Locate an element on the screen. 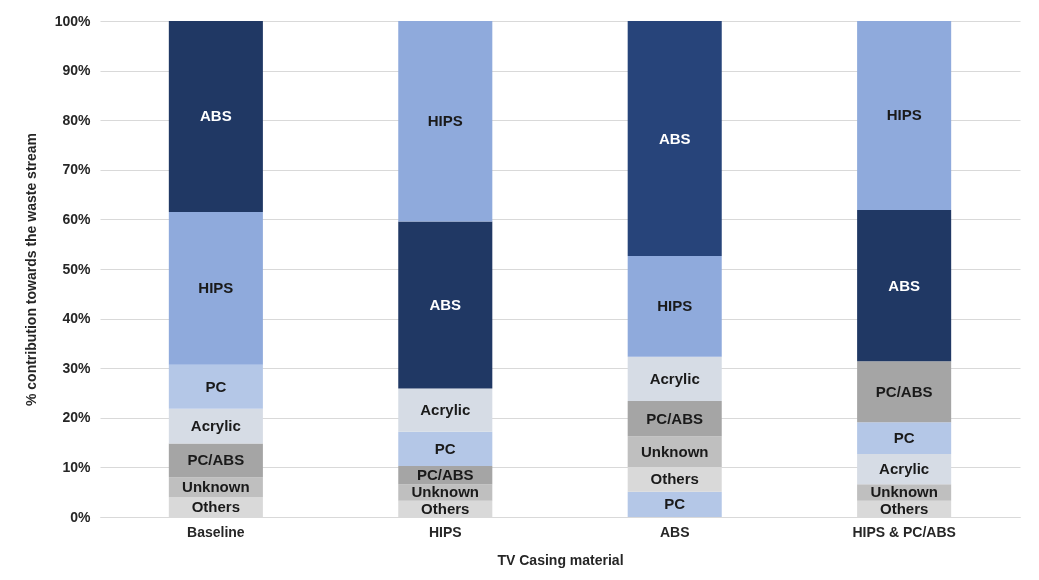 Image resolution: width=1039 pixels, height=580 pixels. x-tick-label: Baseline is located at coordinates (216, 531).